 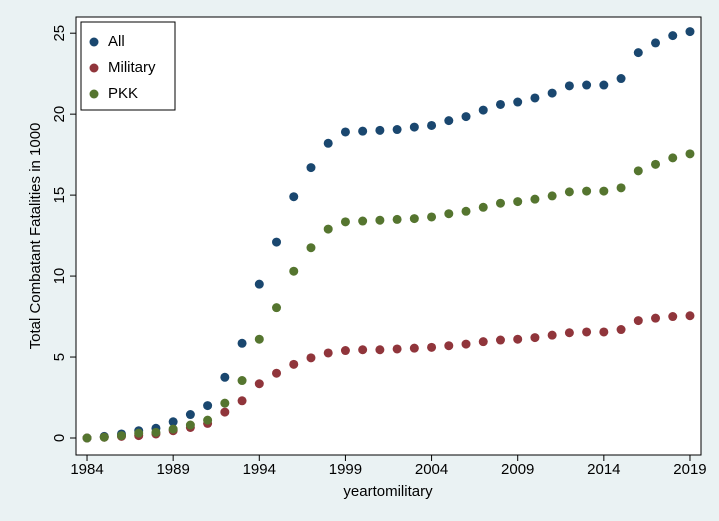 What do you see at coordinates (689, 469) in the screenshot?
I see `x-tick-label: 2019` at bounding box center [689, 469].